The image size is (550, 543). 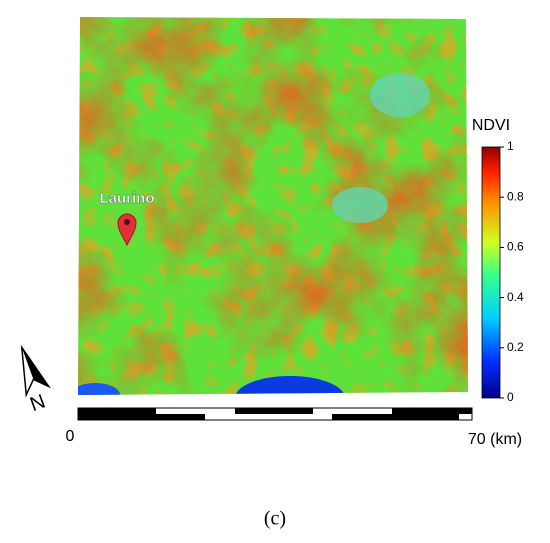 What do you see at coordinates (515, 347) in the screenshot?
I see `colorbar-tick-label: 0.2` at bounding box center [515, 347].